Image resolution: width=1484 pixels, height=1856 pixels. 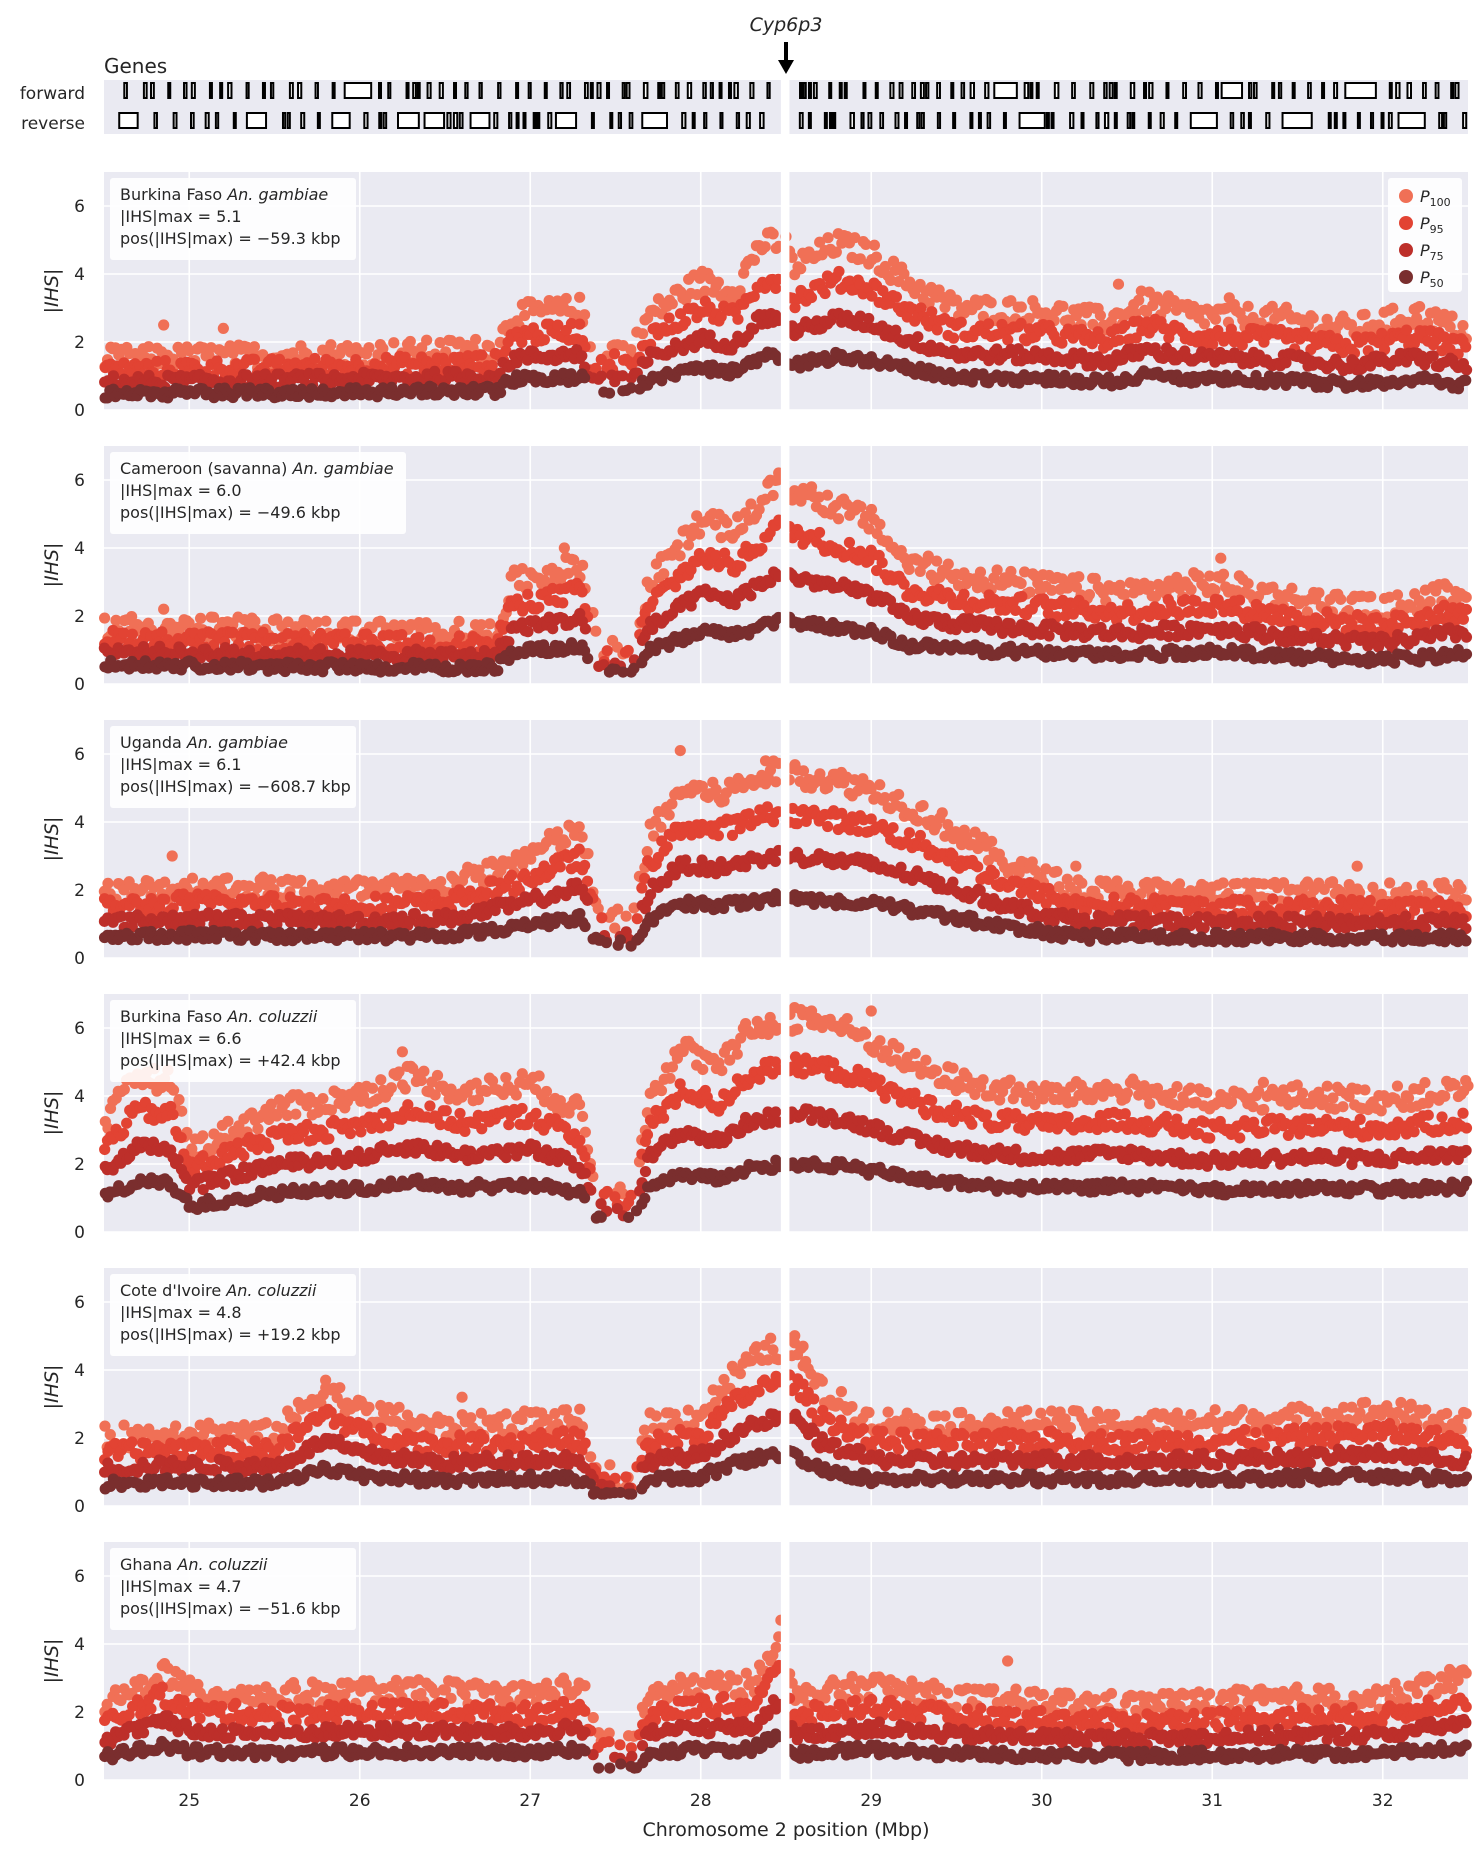 I want to click on forward-genes, so click(x=791, y=90).